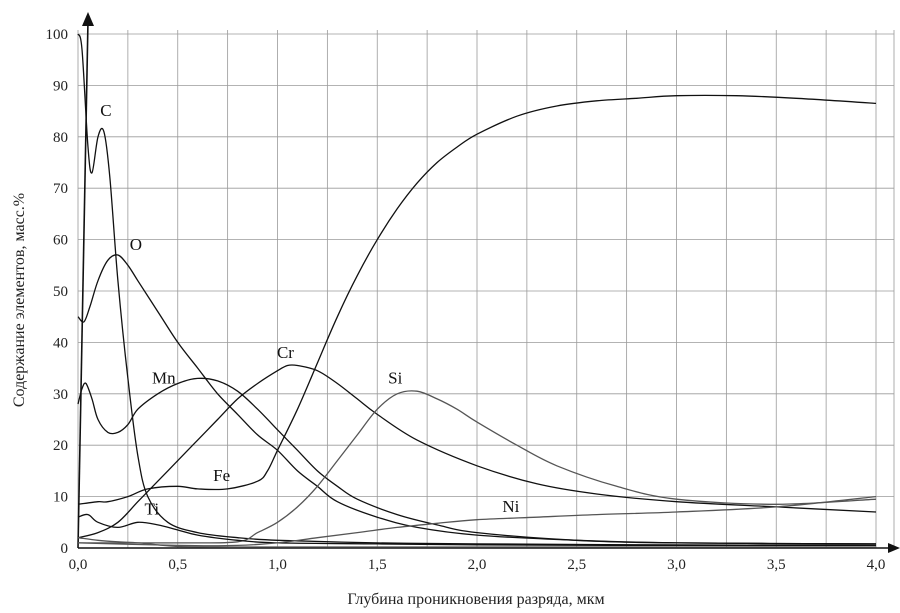 The image size is (900, 613). I want to click on x-tick-label: 0,5, so click(177, 565).